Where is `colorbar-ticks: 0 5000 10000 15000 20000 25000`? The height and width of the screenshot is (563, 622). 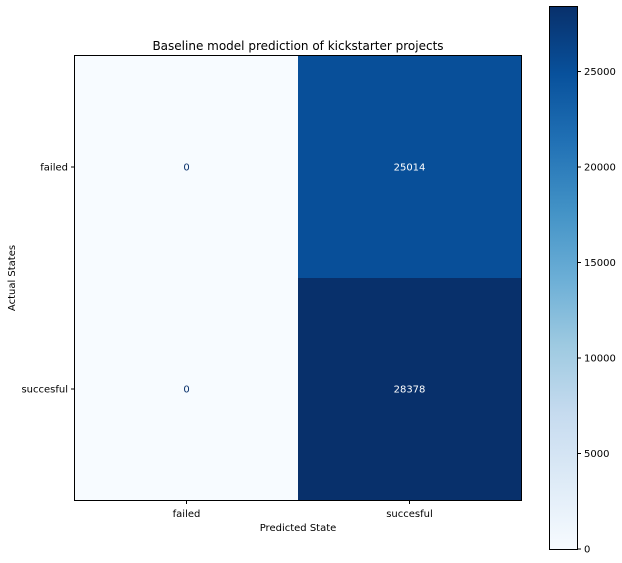
colorbar-ticks: 0 5000 10000 15000 20000 25000 is located at coordinates (596, 311).